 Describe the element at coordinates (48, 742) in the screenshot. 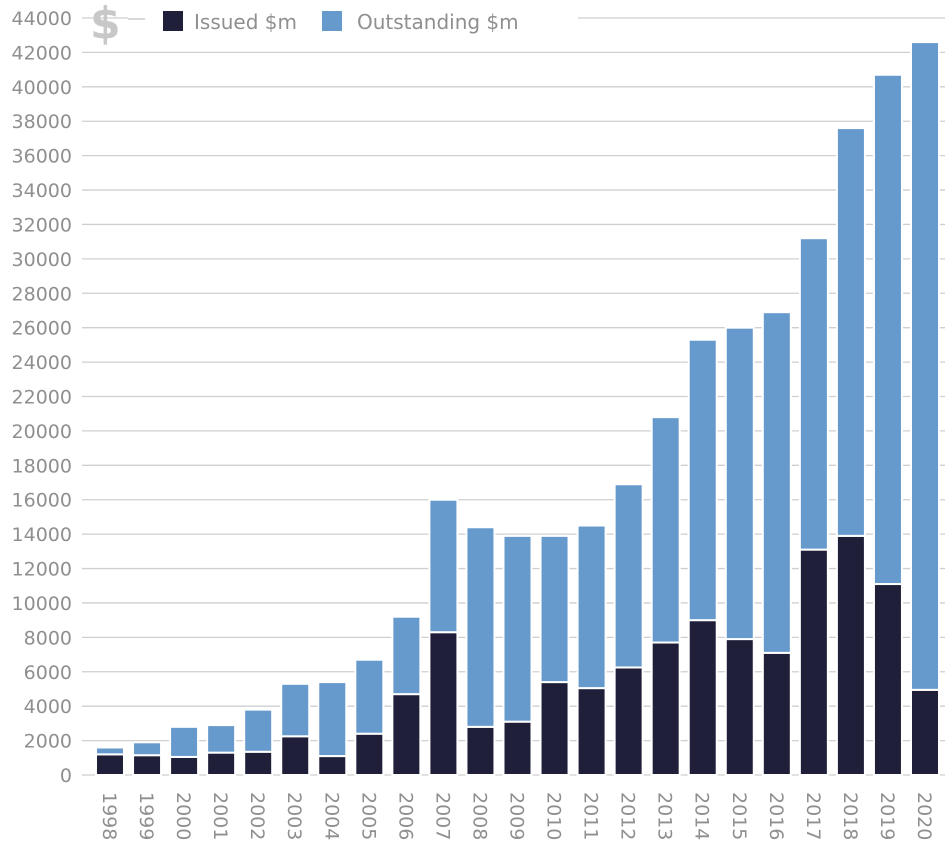

I see `y-tick-label: 2000` at that location.